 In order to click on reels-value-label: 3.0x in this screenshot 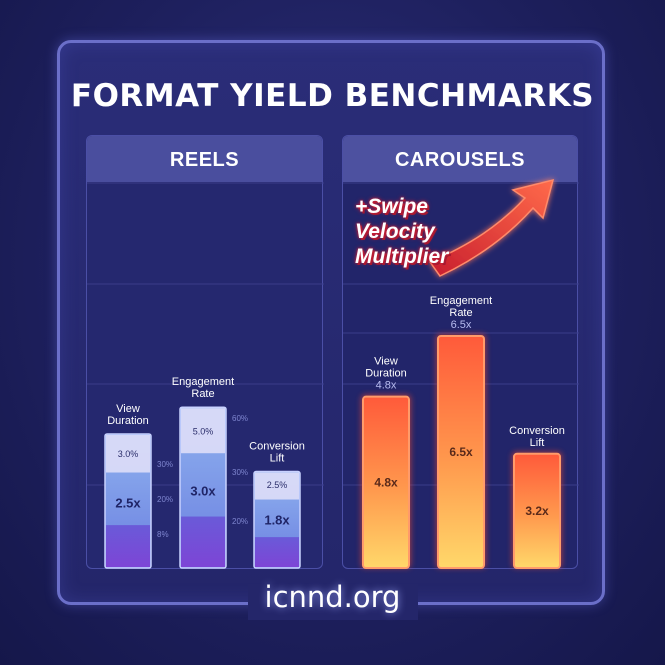, I will do `click(203, 491)`.